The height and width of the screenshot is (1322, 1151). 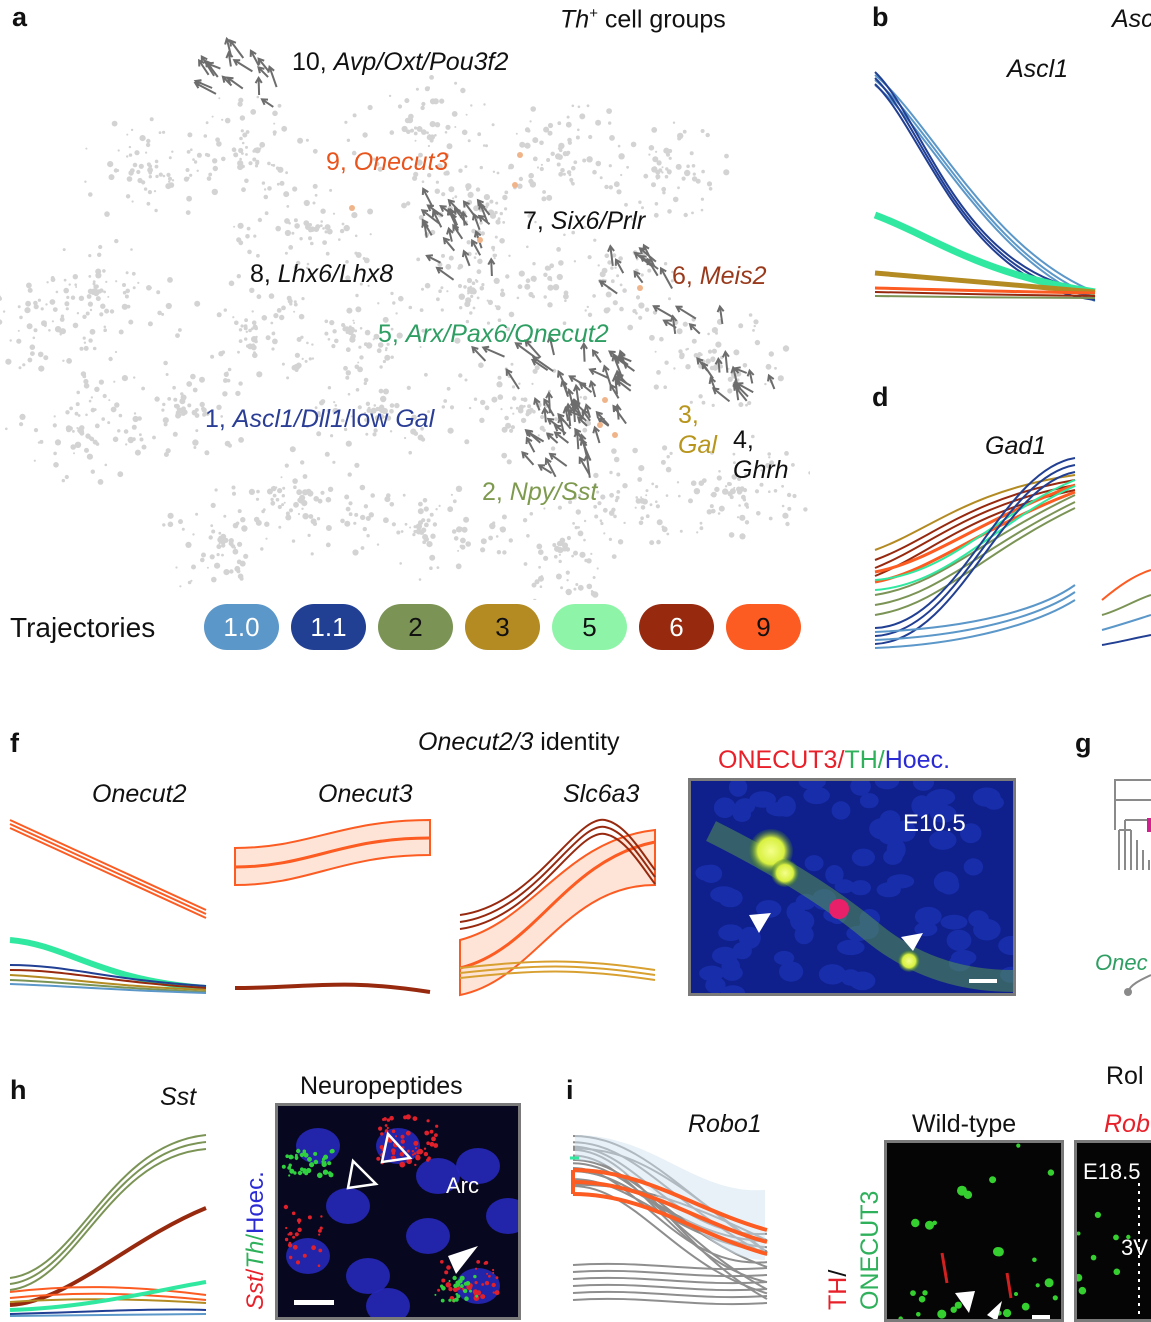 I want to click on robo1-grey-trend, so click(x=670, y=1273).